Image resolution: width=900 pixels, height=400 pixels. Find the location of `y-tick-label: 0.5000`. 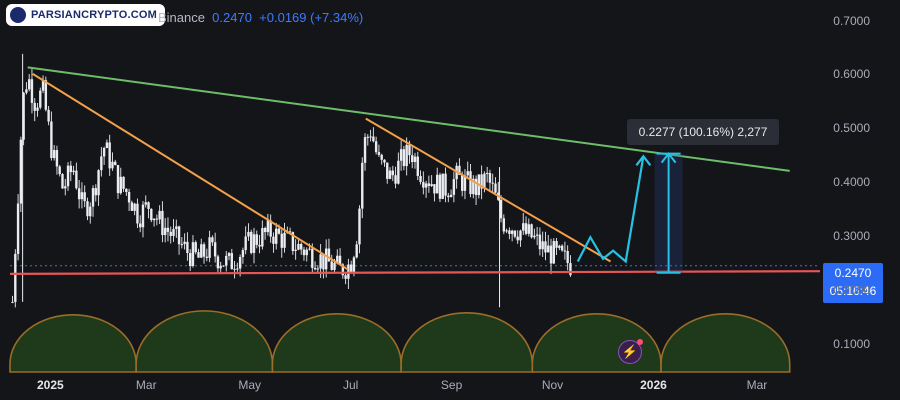

y-tick-label: 0.5000 is located at coordinates (851, 128).